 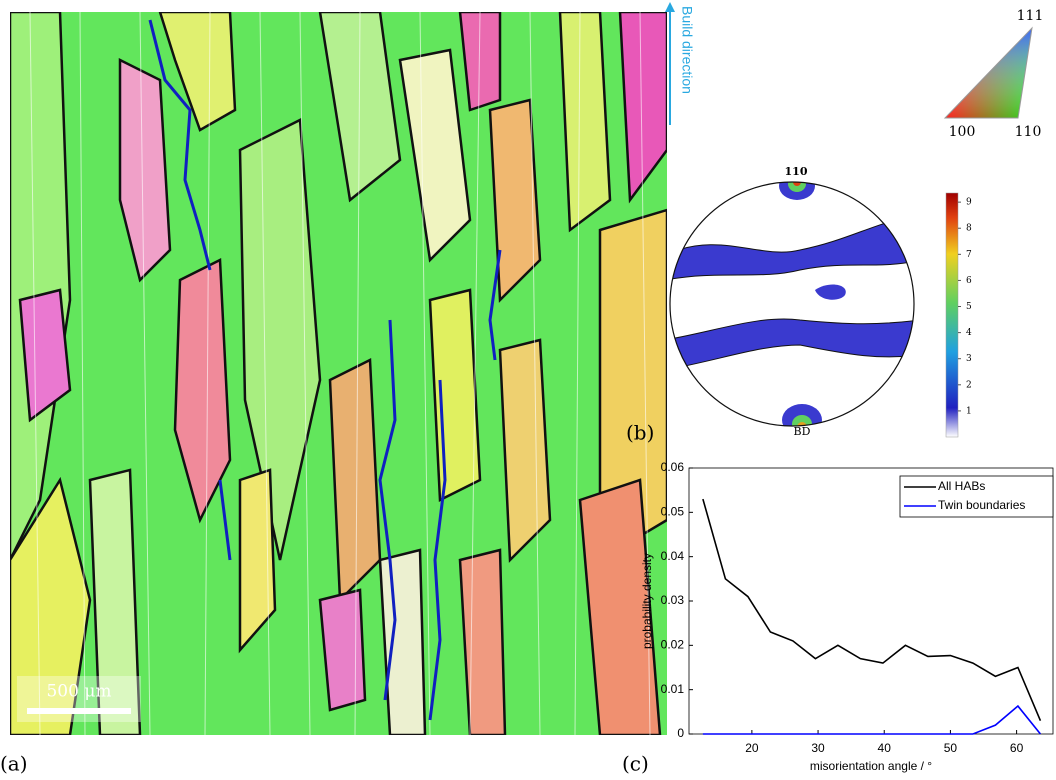 I want to click on legend-label: Twin boundaries, so click(x=981, y=505).